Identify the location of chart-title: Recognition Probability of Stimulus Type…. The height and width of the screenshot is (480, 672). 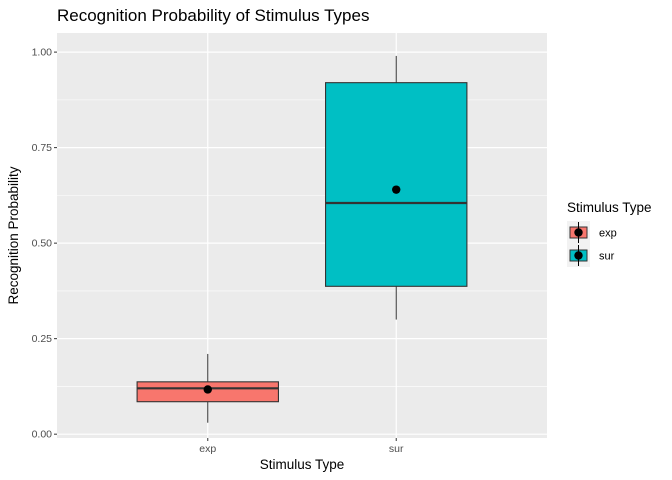
(213, 15).